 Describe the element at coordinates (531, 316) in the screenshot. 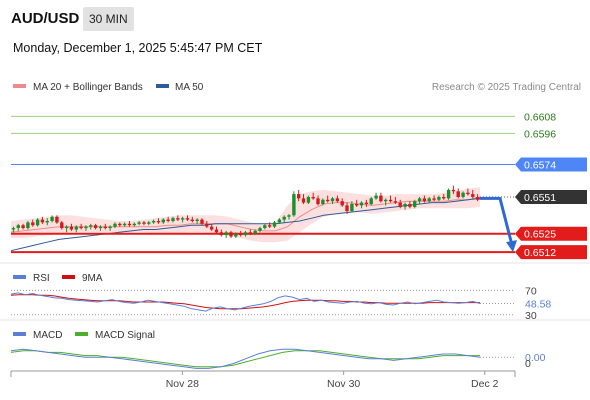

I see `rsi-level-label: 30` at that location.